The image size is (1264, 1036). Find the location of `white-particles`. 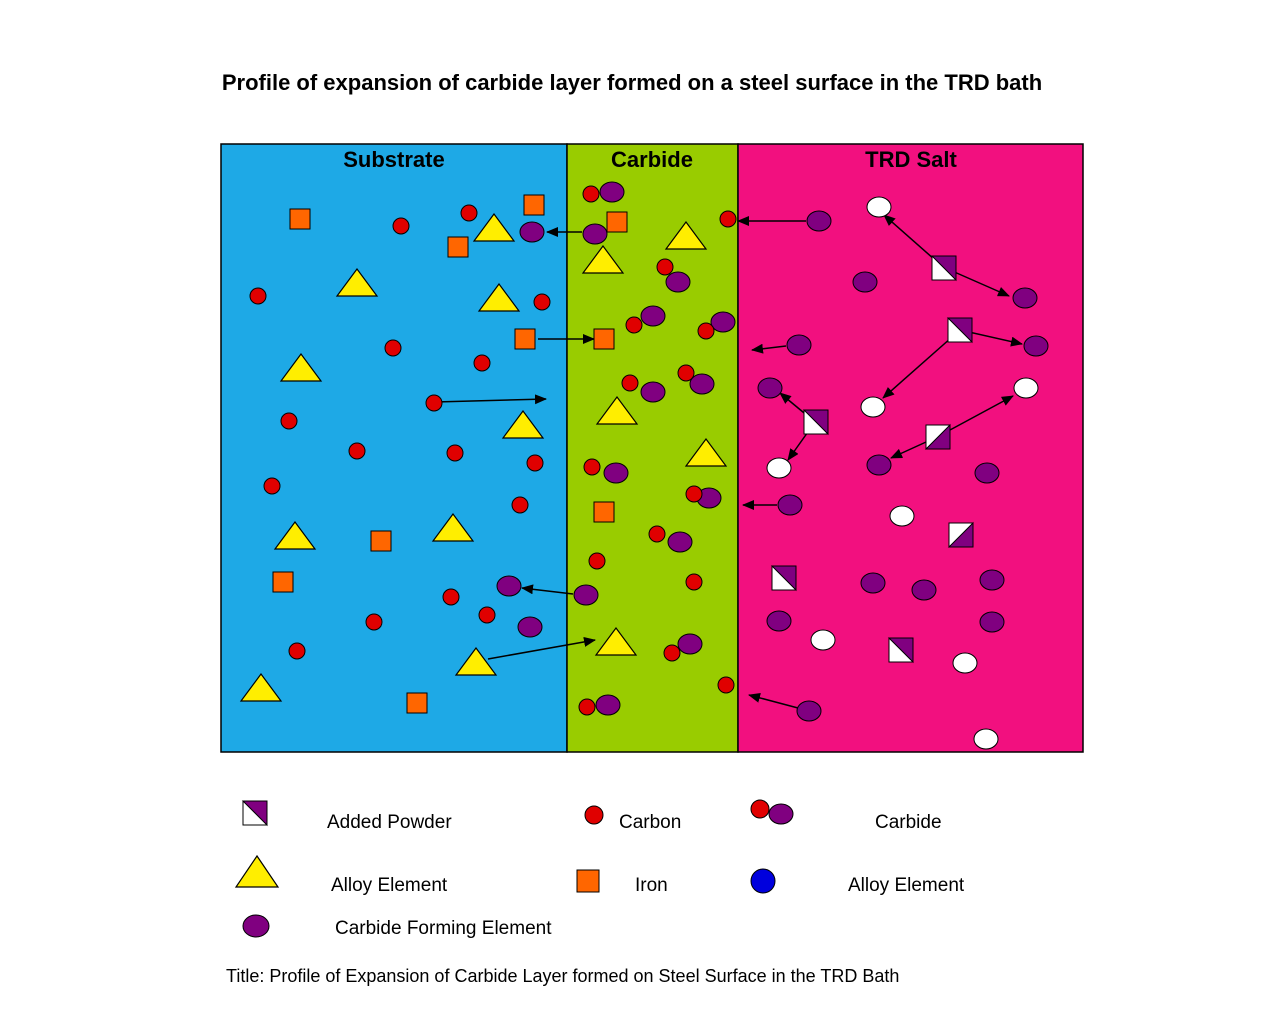

white-particles is located at coordinates (902, 473).